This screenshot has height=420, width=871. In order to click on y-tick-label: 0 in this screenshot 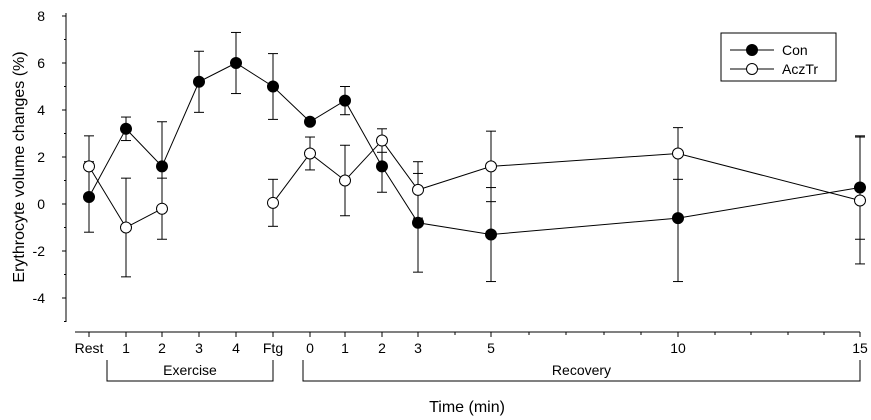, I will do `click(41, 204)`.